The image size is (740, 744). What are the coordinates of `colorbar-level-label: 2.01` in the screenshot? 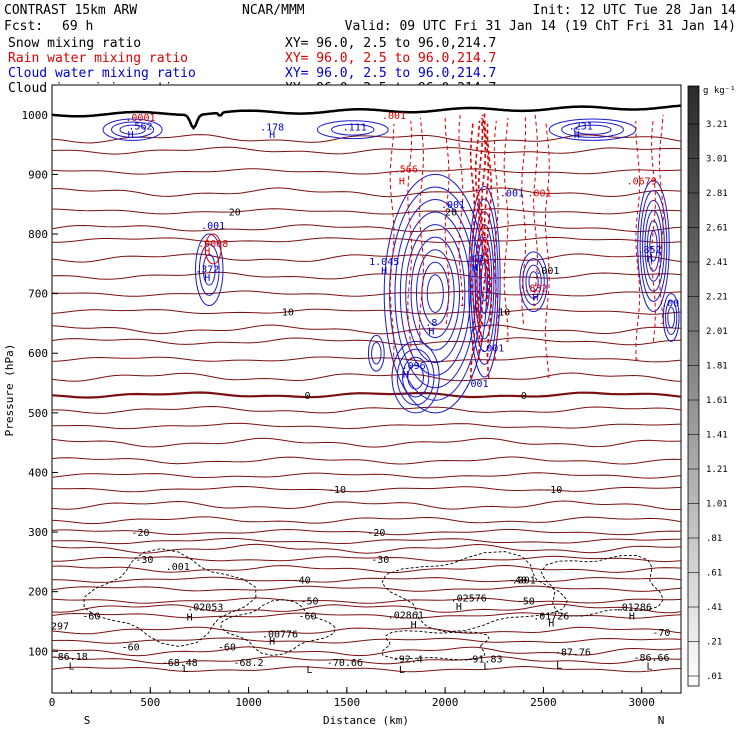 It's located at (717, 332).